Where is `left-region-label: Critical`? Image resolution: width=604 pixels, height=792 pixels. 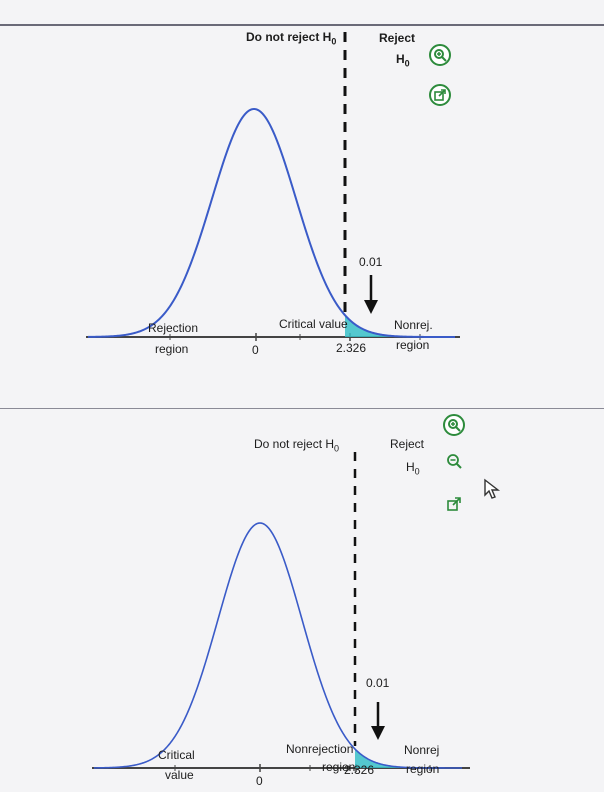 left-region-label: Critical is located at coordinates (176, 755).